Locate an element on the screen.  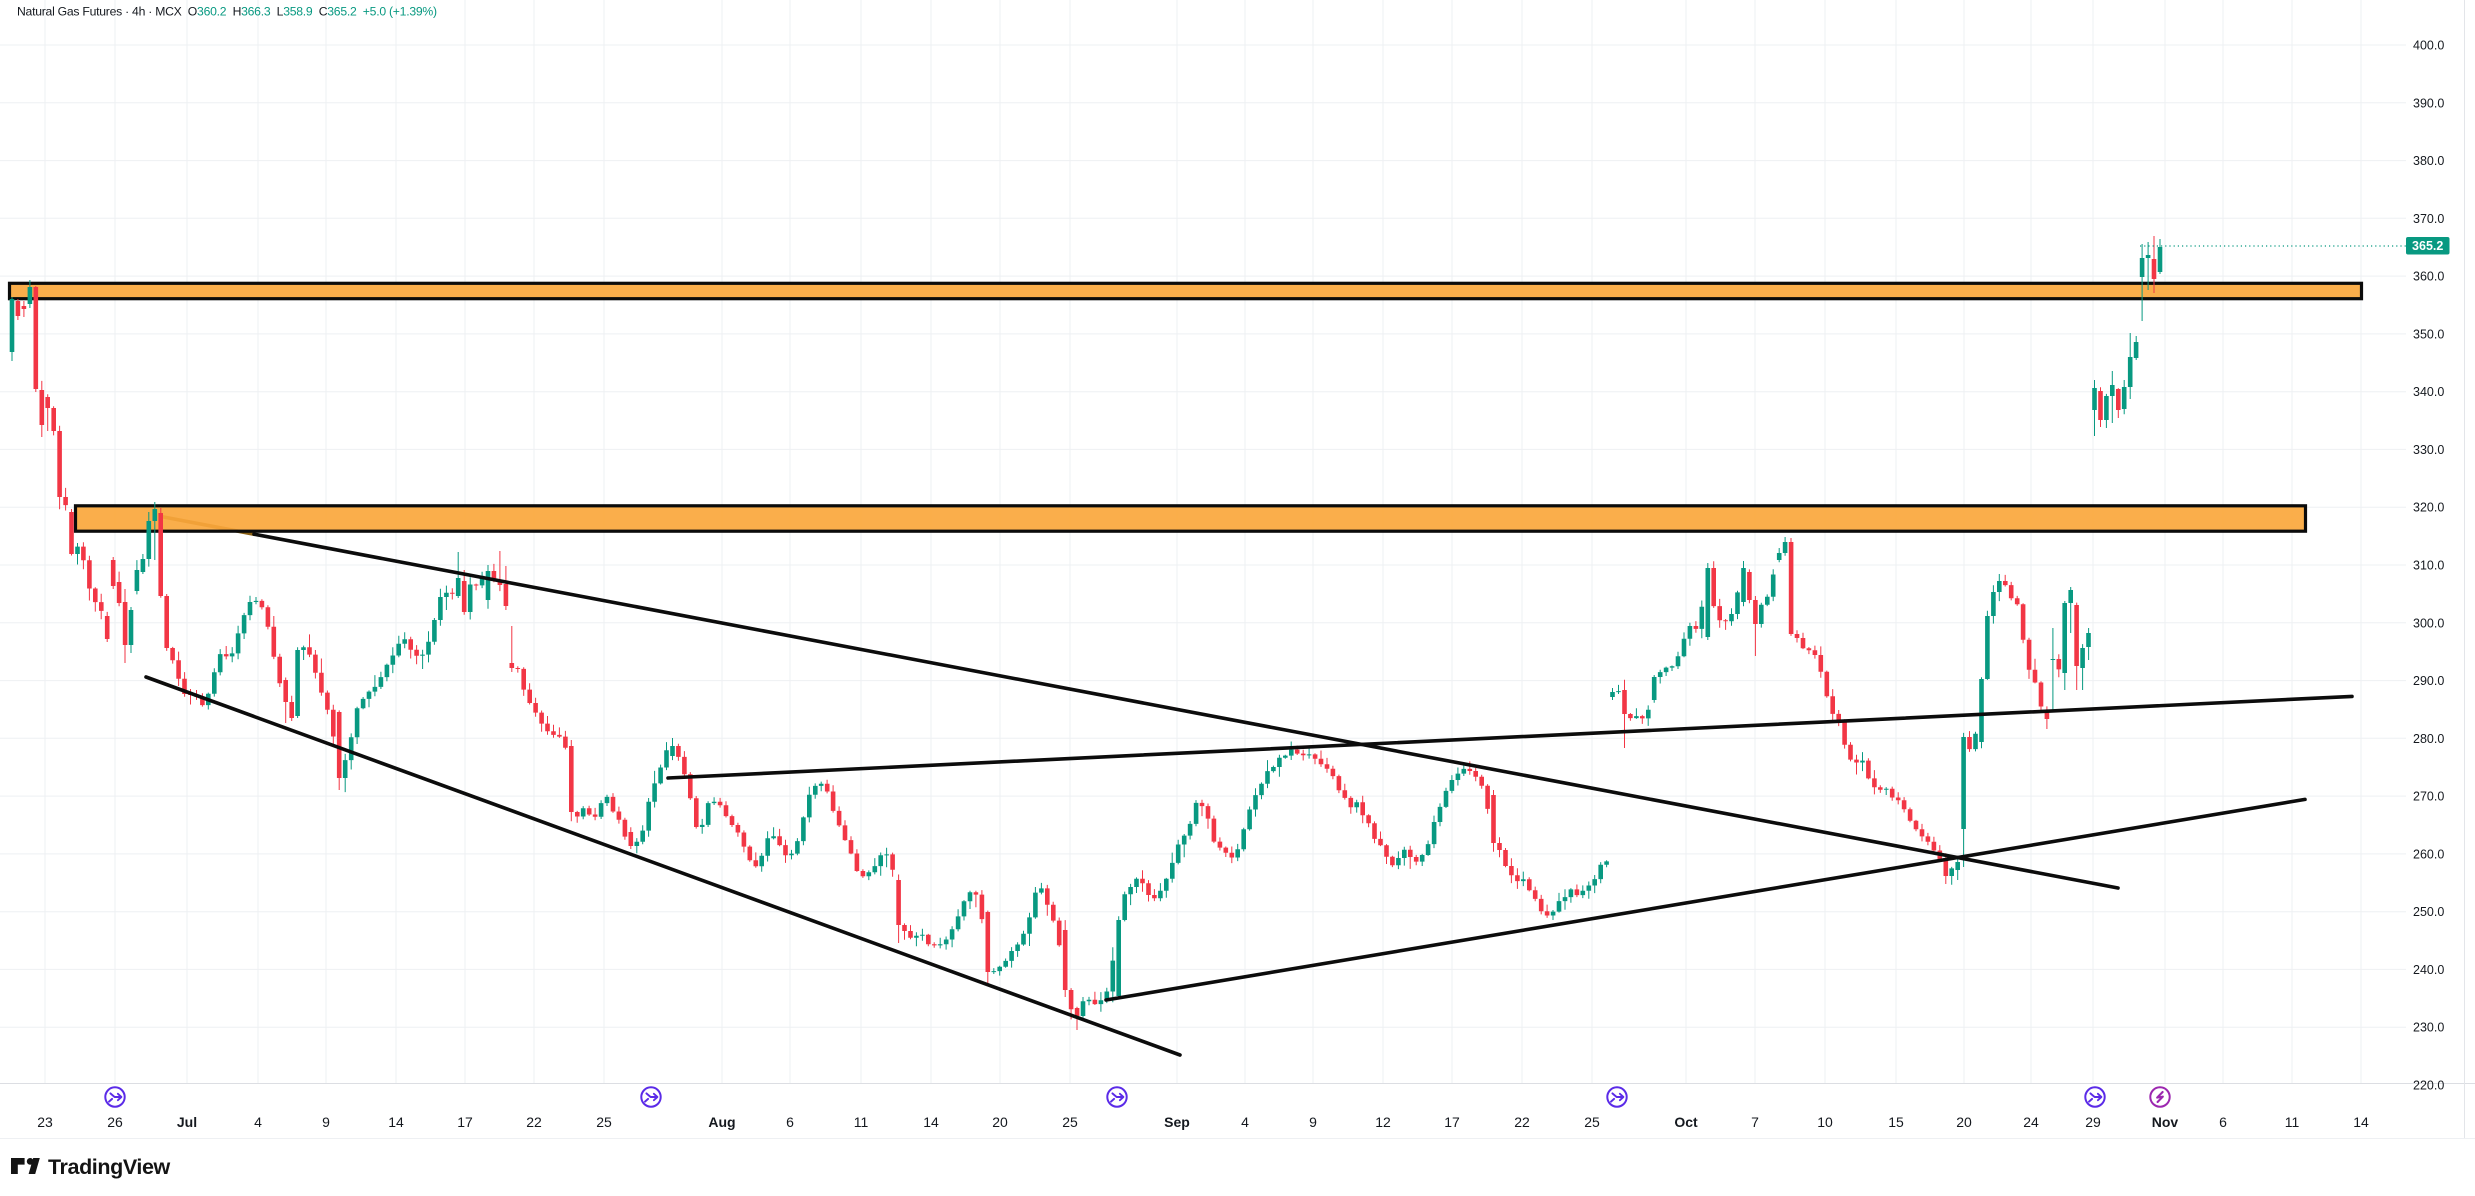
svg-text: 220.0 is located at coordinates (2428, 1086).